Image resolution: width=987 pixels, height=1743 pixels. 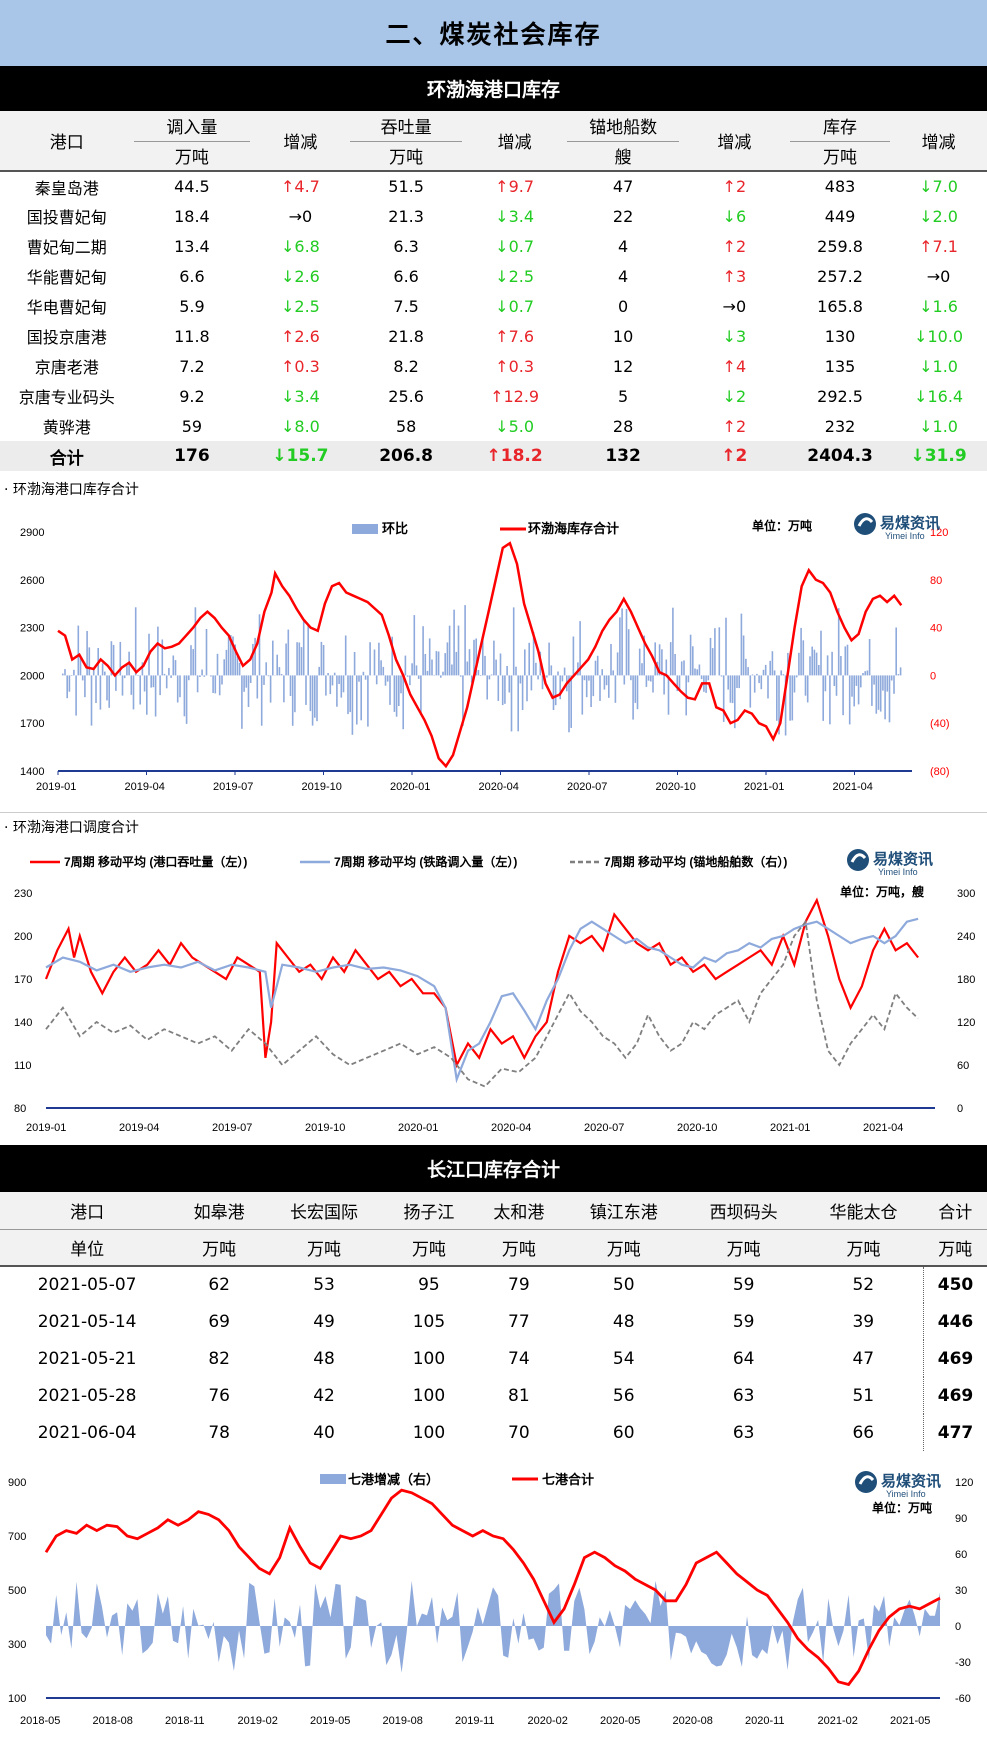 What do you see at coordinates (71, 489) in the screenshot?
I see `section1-title: · 环渤海港口库存合计` at bounding box center [71, 489].